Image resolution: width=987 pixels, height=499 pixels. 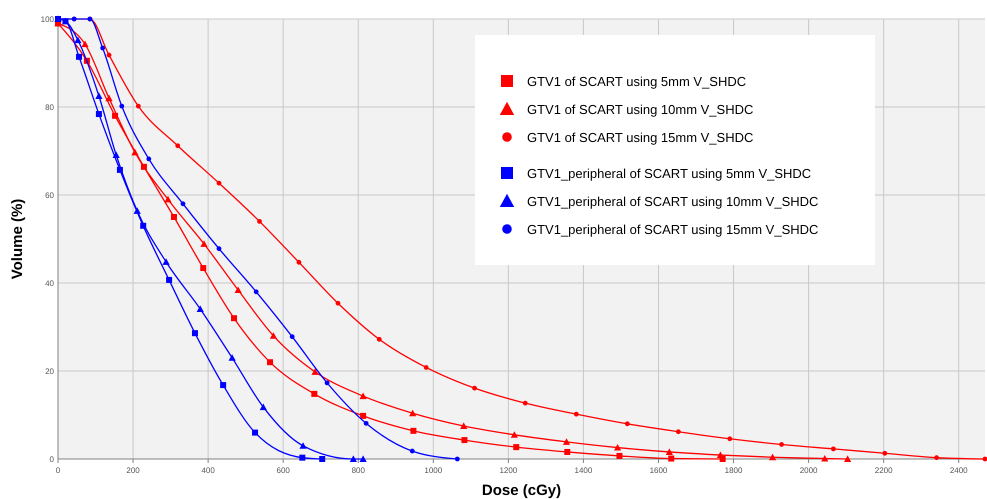 I want to click on y-tick-label: 60, so click(x=50, y=195).